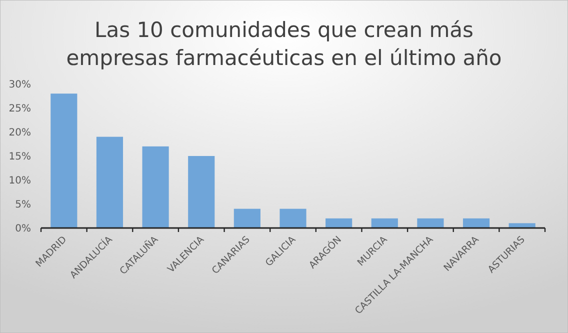 The image size is (568, 333). What do you see at coordinates (19, 181) in the screenshot?
I see `y-tick-label: 10%` at bounding box center [19, 181].